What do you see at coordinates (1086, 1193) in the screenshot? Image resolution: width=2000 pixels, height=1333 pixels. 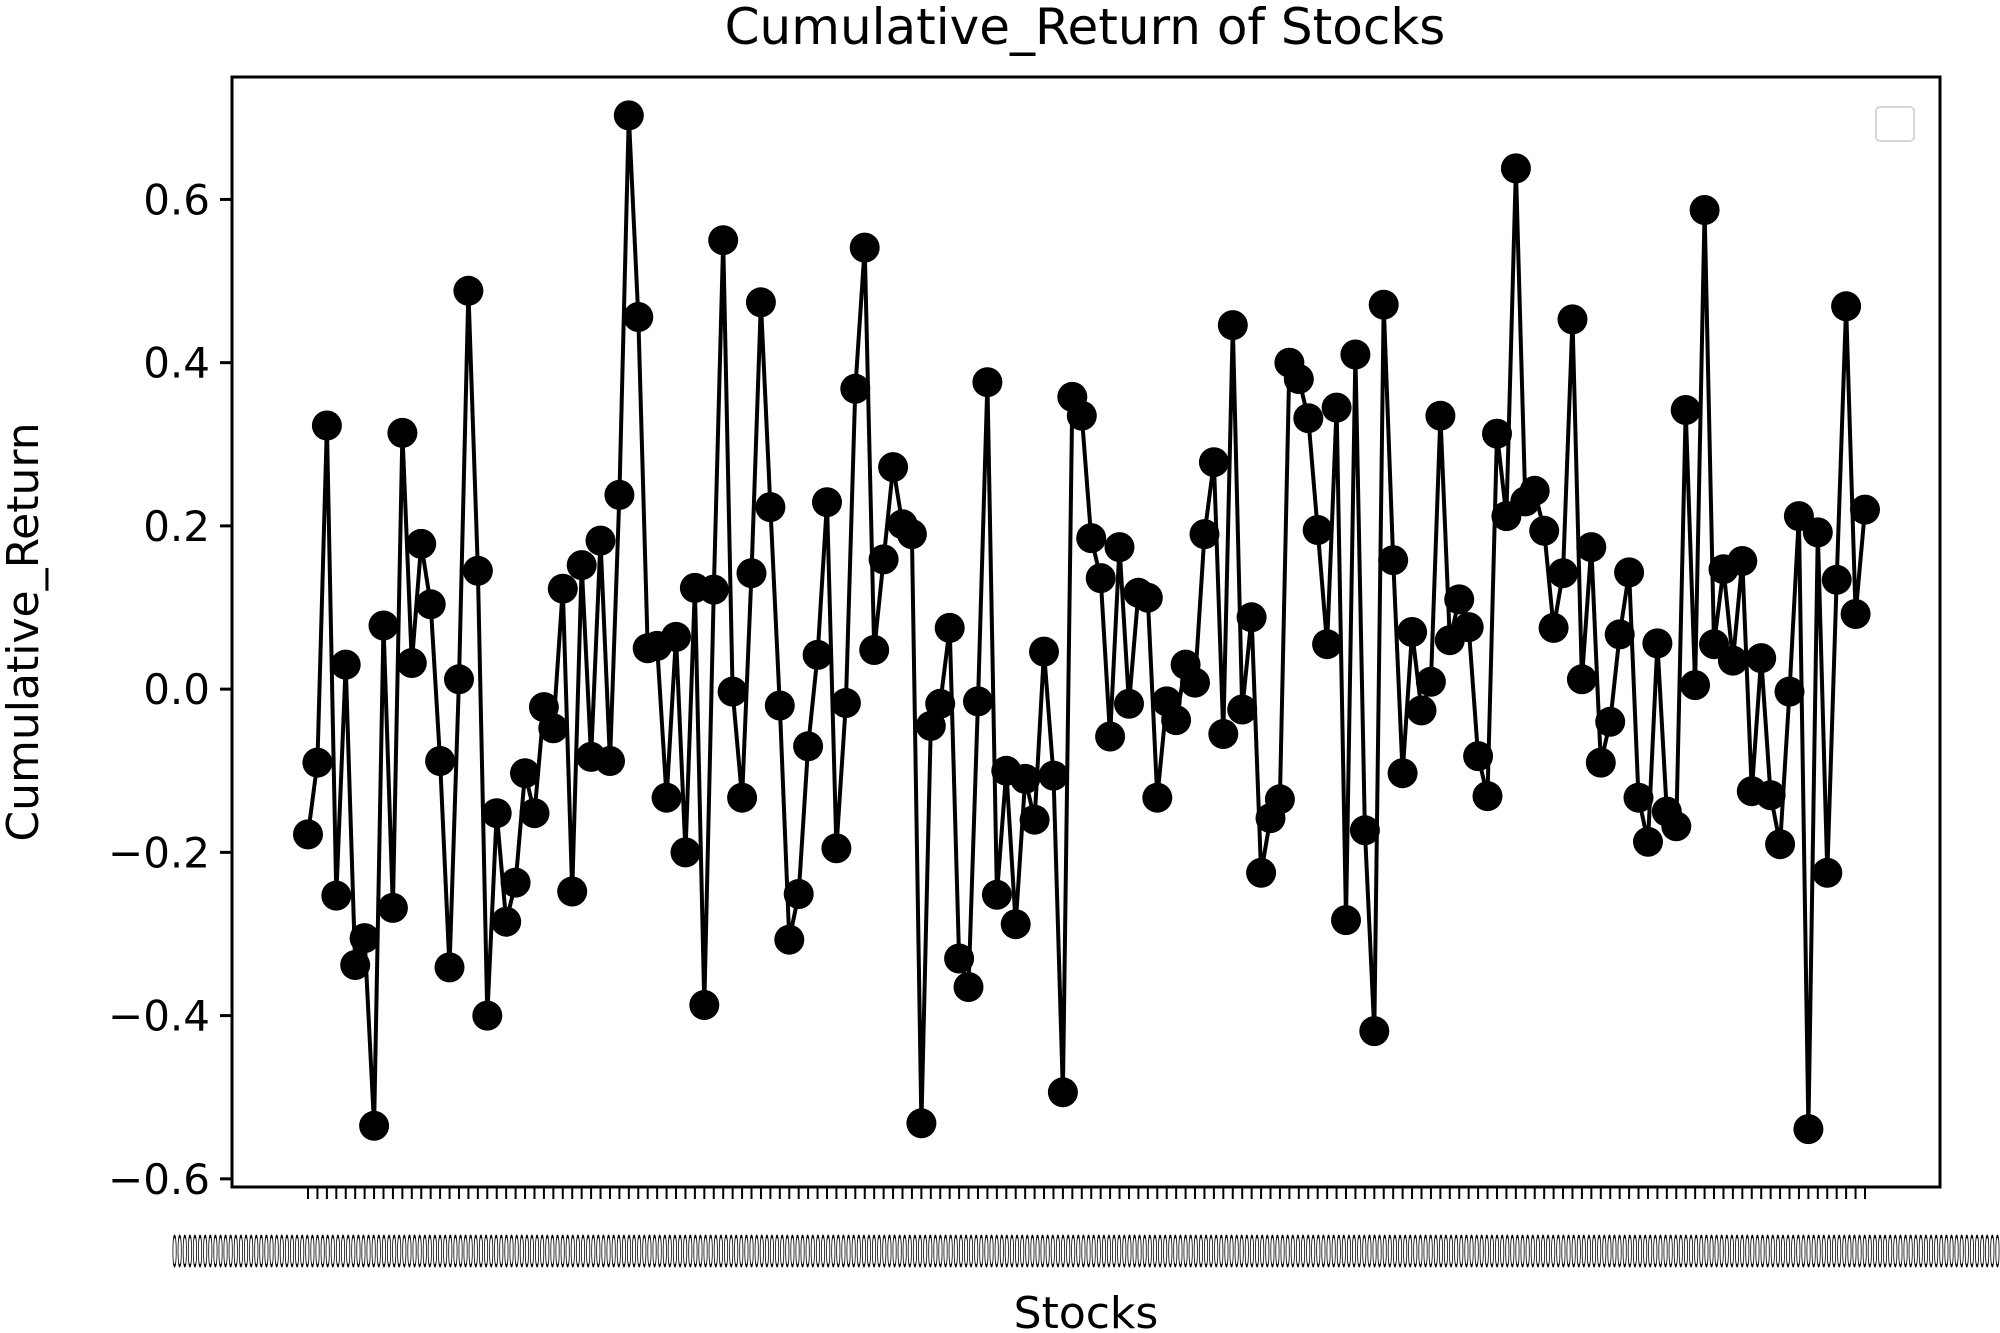 I see `x-axis` at bounding box center [1086, 1193].